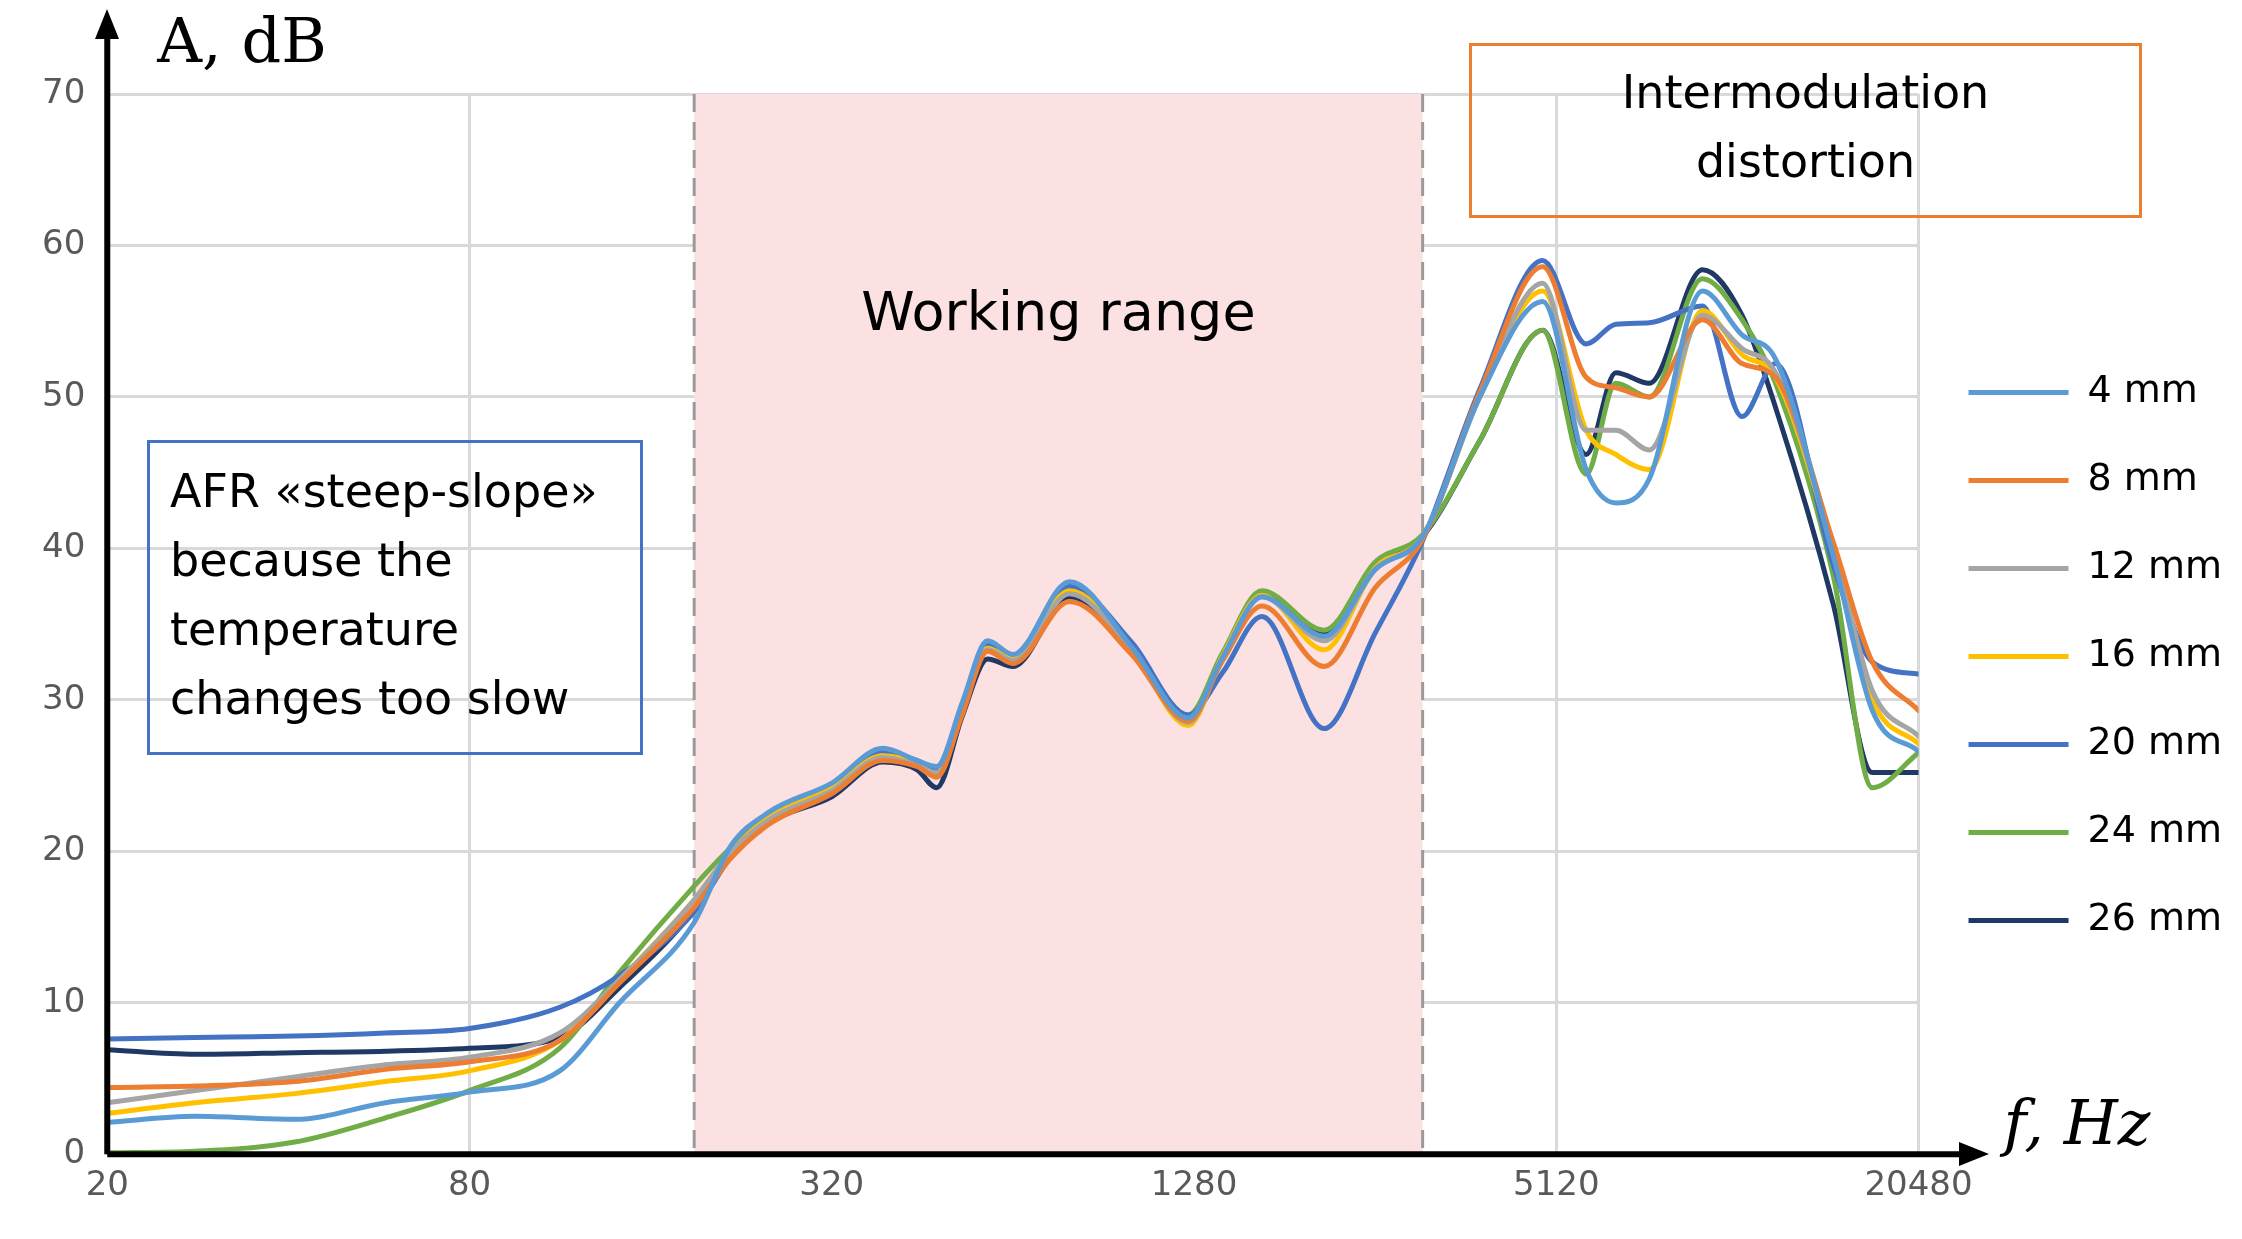  Describe the element at coordinates (832, 1183) in the screenshot. I see `x-tick-label: 320` at that location.